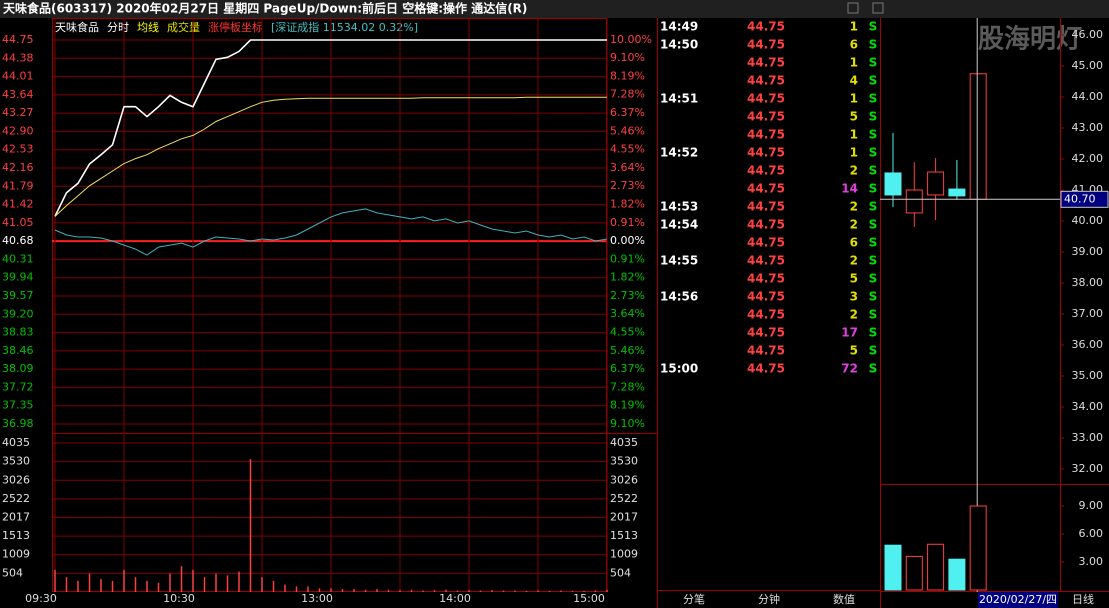 The width and height of the screenshot is (1109, 608). I want to click on daily-tick-label: 33.00, so click(1088, 437).